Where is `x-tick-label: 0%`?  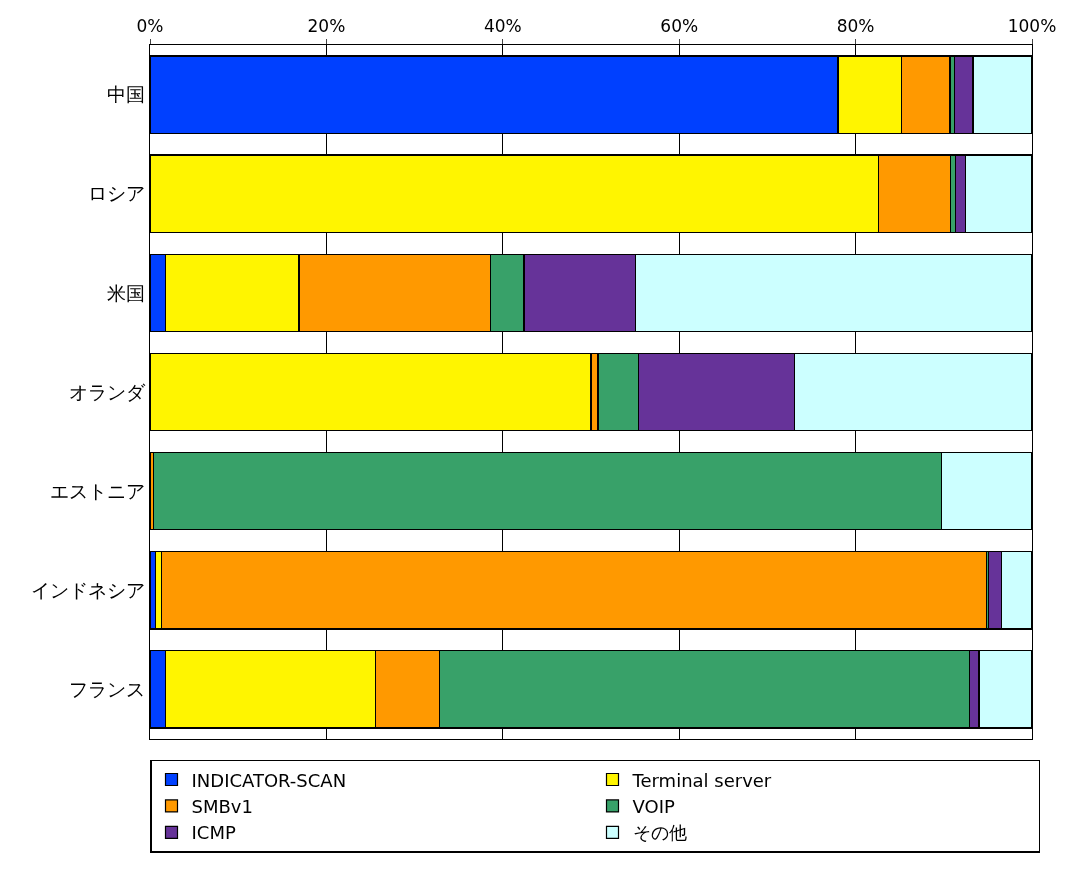 x-tick-label: 0% is located at coordinates (150, 26).